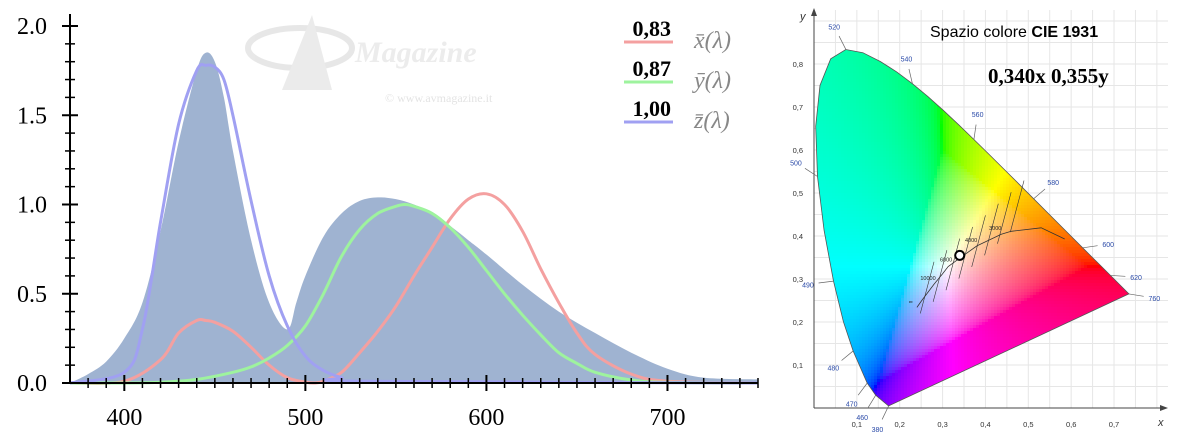 This screenshot has height=439, width=1200. Describe the element at coordinates (486, 418) in the screenshot. I see `x-tick-label: 600` at that location.